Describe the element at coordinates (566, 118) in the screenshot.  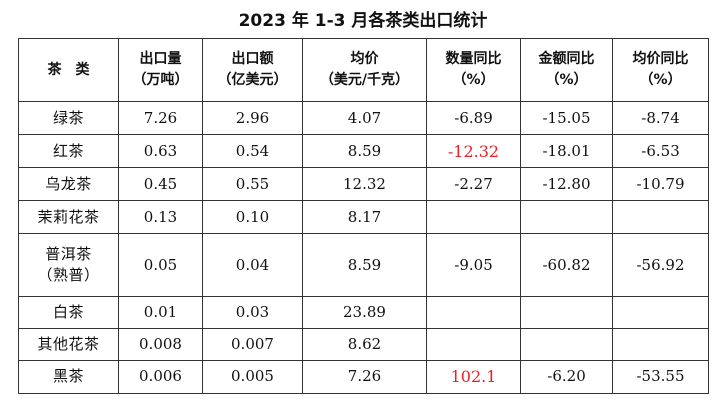
I see `amt-yoy-cell: -15.05` at that location.